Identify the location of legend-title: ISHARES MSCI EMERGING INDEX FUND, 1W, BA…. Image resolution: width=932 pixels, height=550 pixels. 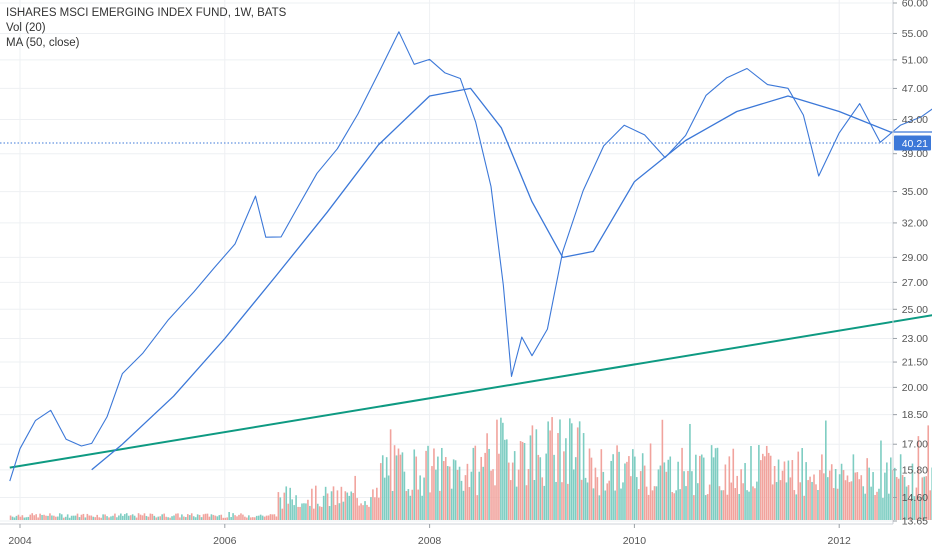
(146, 13).